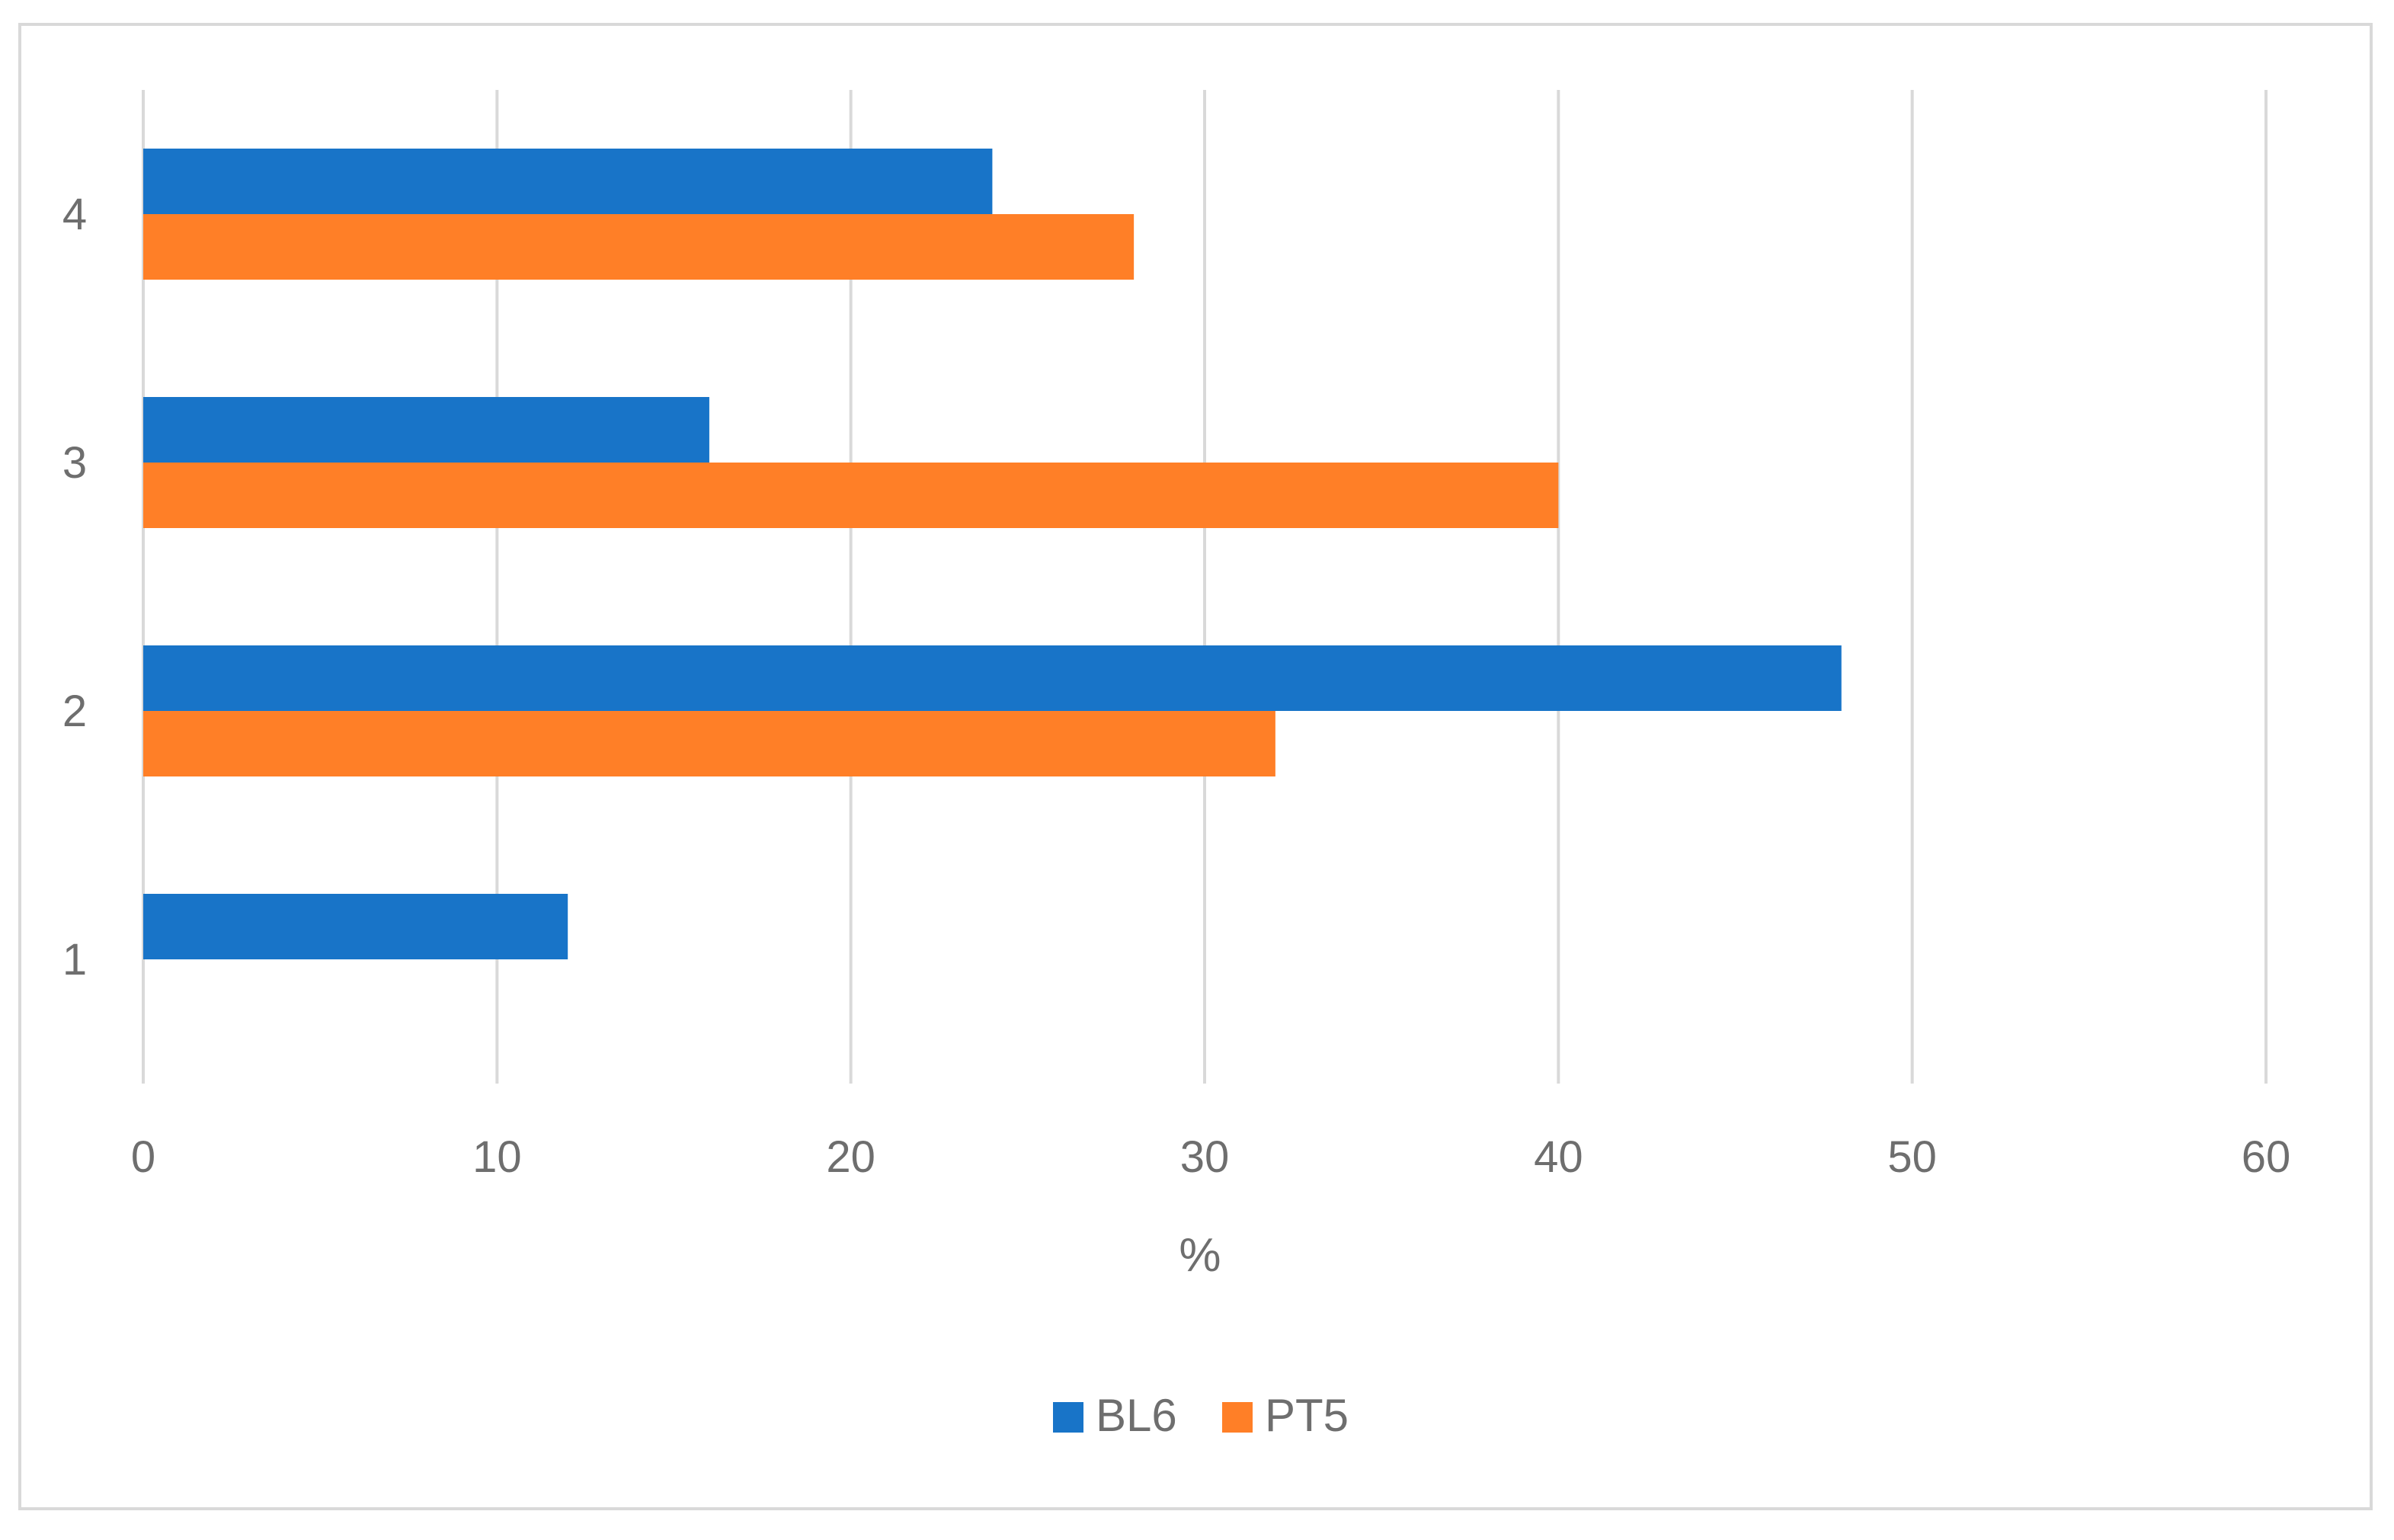  What do you see at coordinates (1558, 1157) in the screenshot?
I see `x-tick-label: 40` at bounding box center [1558, 1157].